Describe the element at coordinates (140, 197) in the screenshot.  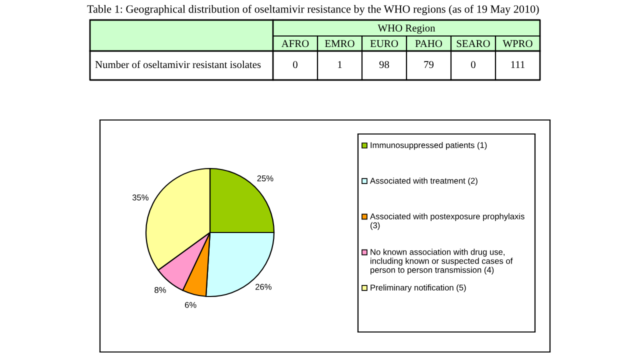
I see `data-label: 35%` at that location.